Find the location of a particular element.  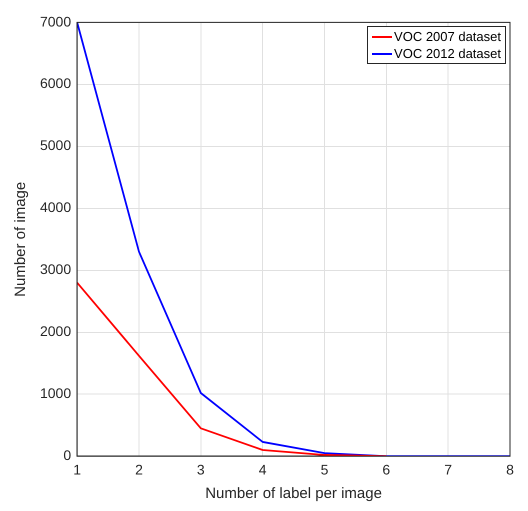

y-axis-title: Number of image is located at coordinates (21, 239).